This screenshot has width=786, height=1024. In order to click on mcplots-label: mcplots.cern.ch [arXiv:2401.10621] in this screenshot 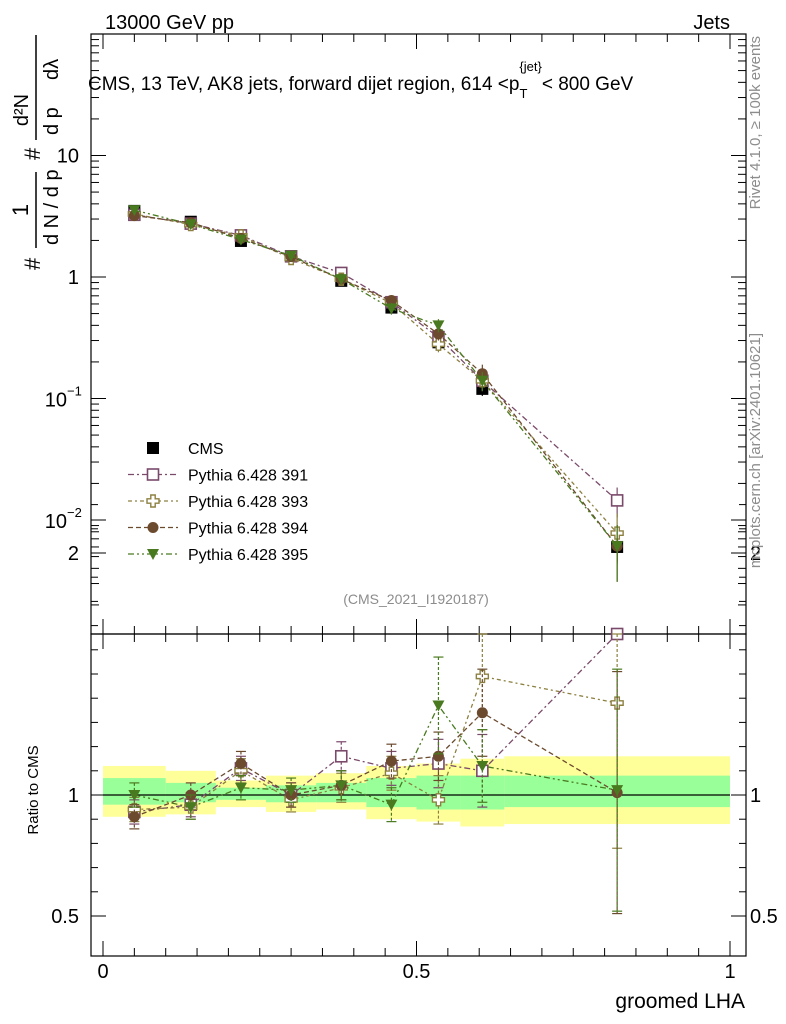, I will do `click(755, 450)`.